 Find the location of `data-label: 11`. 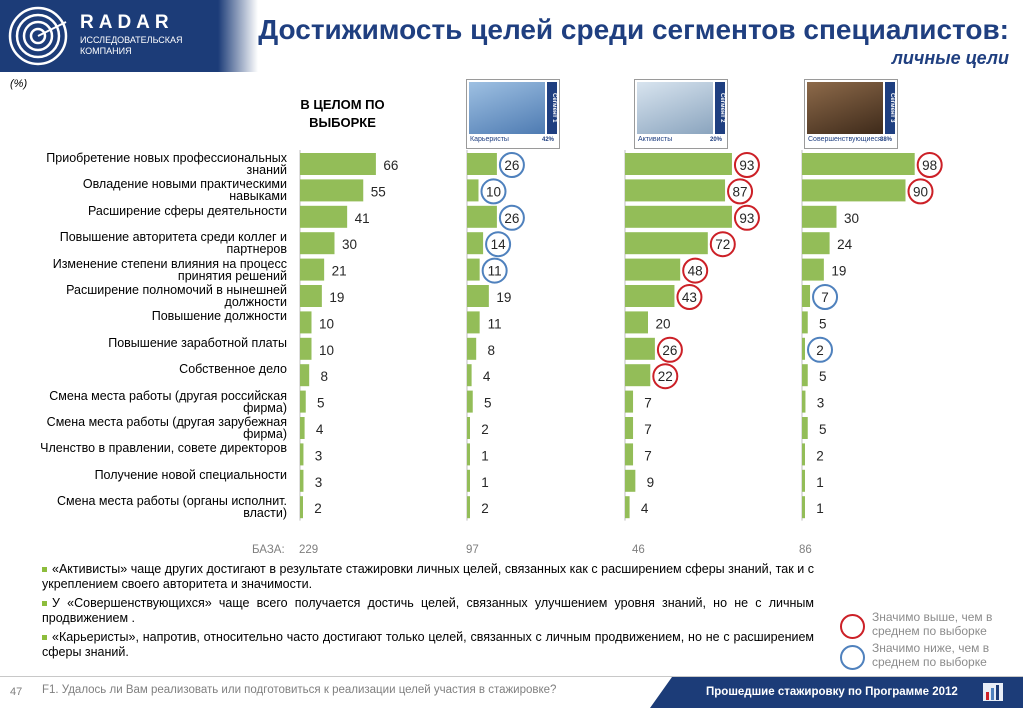

data-label: 11 is located at coordinates (495, 323).